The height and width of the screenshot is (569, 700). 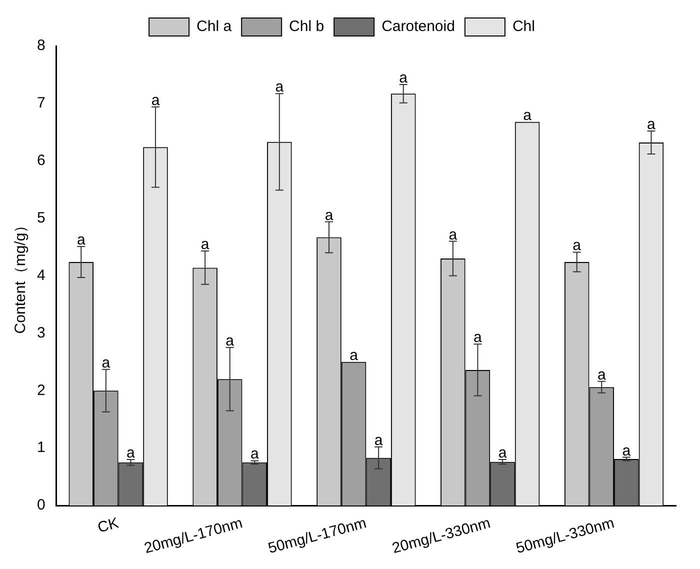 What do you see at coordinates (41, 217) in the screenshot?
I see `y-tick-label: 5` at bounding box center [41, 217].